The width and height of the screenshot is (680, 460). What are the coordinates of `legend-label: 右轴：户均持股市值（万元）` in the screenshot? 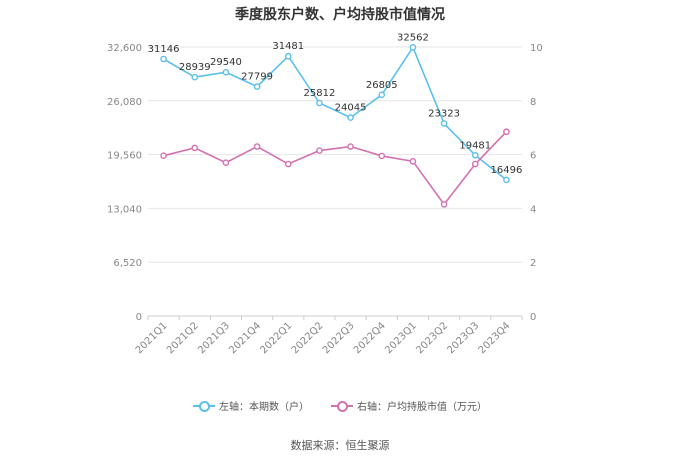 It's located at (422, 407).